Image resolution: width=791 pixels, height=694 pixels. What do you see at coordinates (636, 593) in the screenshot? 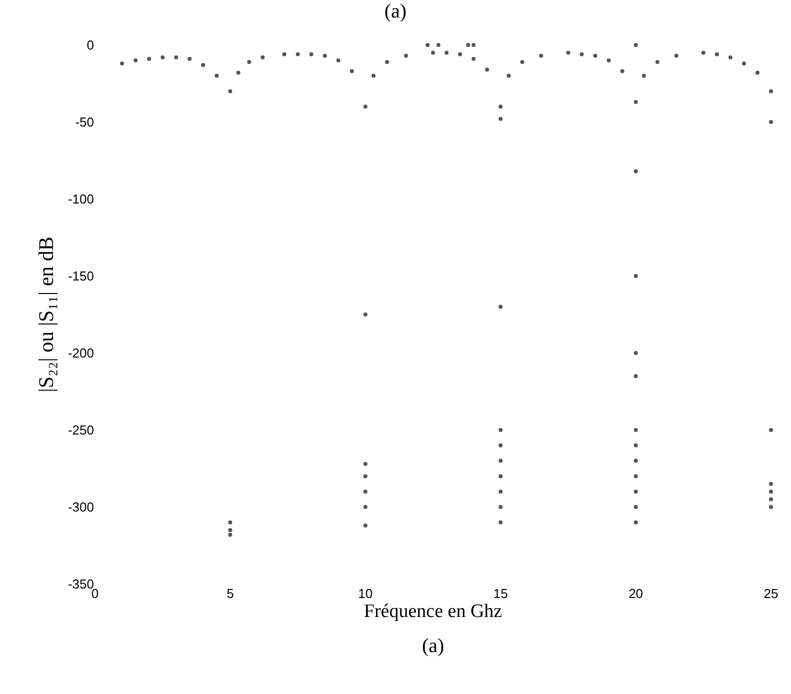
I see `x-tick-label: 20` at bounding box center [636, 593].